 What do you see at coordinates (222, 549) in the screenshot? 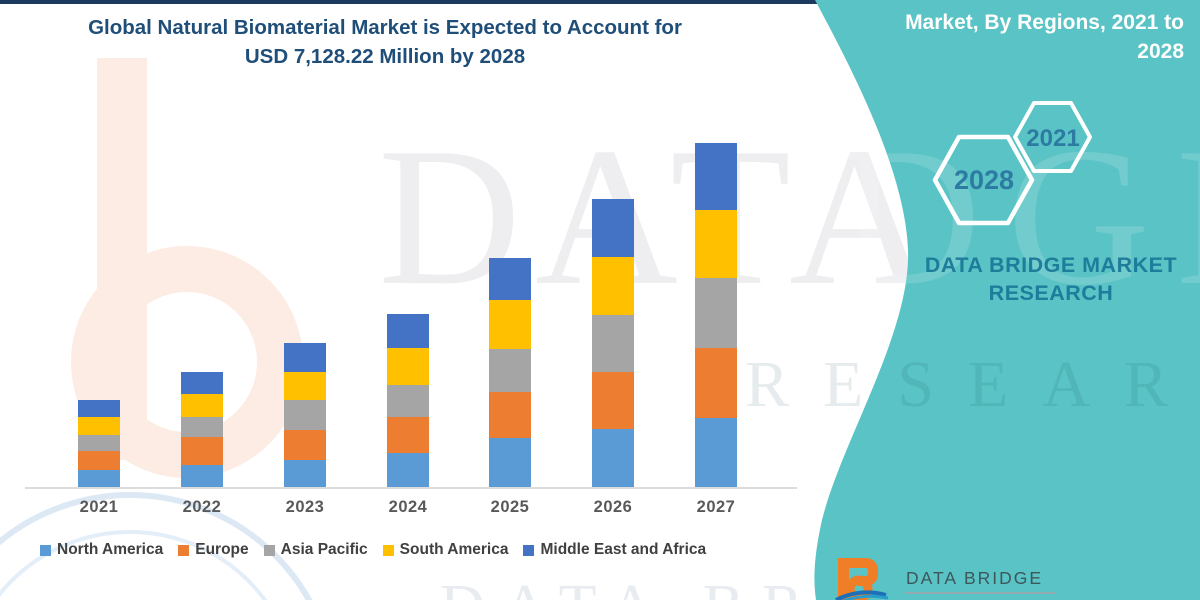
I see `legend-label: Europe` at bounding box center [222, 549].